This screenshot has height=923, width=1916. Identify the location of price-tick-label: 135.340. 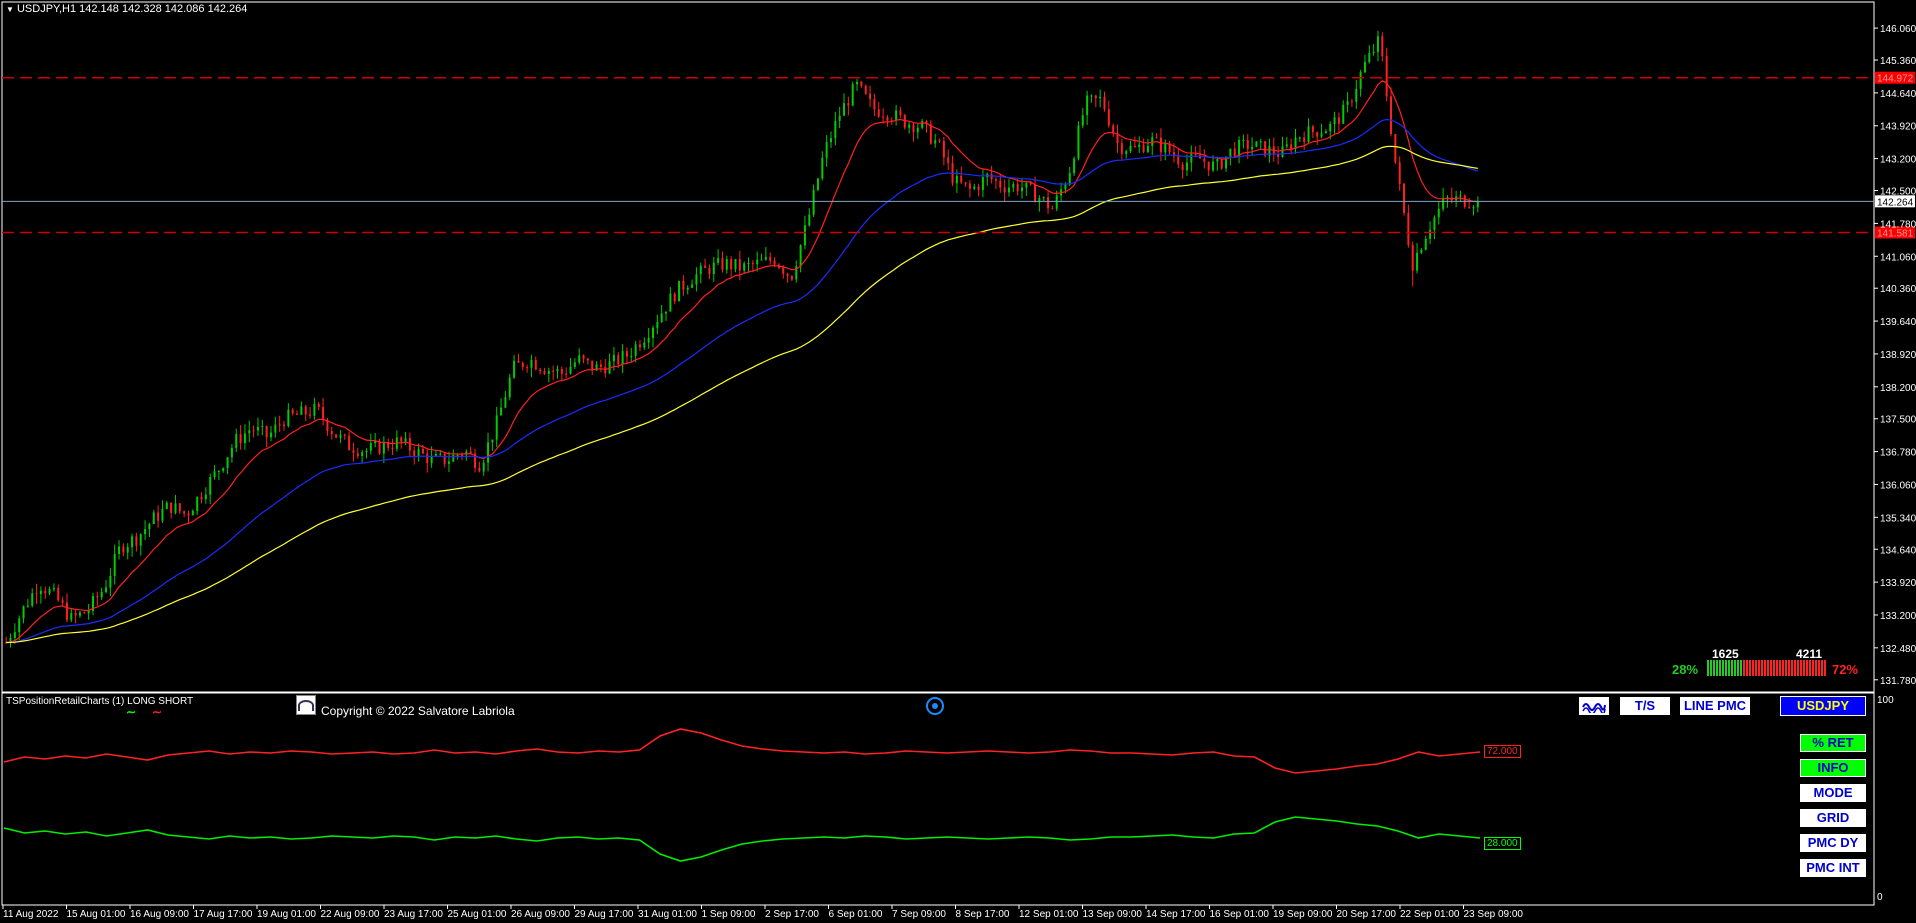
(1898, 518).